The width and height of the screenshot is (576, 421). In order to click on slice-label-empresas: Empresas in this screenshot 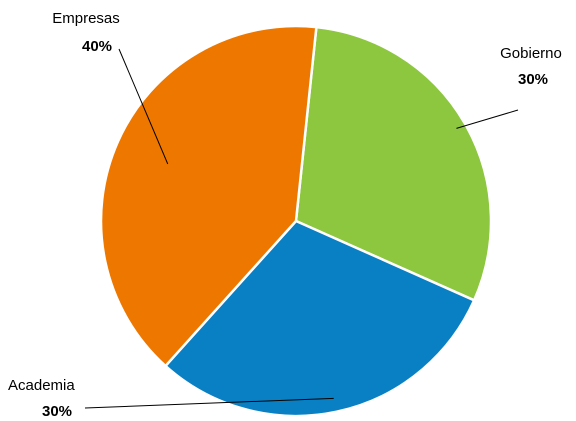, I will do `click(86, 18)`.